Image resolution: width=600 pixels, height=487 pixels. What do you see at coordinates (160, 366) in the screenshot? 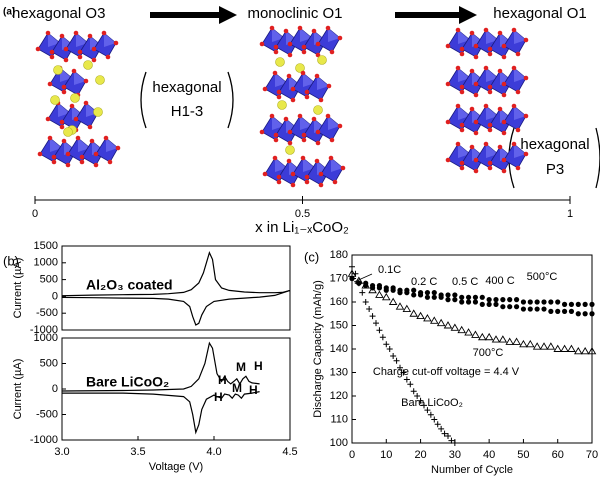
I see `cv-curve` at bounding box center [160, 366].